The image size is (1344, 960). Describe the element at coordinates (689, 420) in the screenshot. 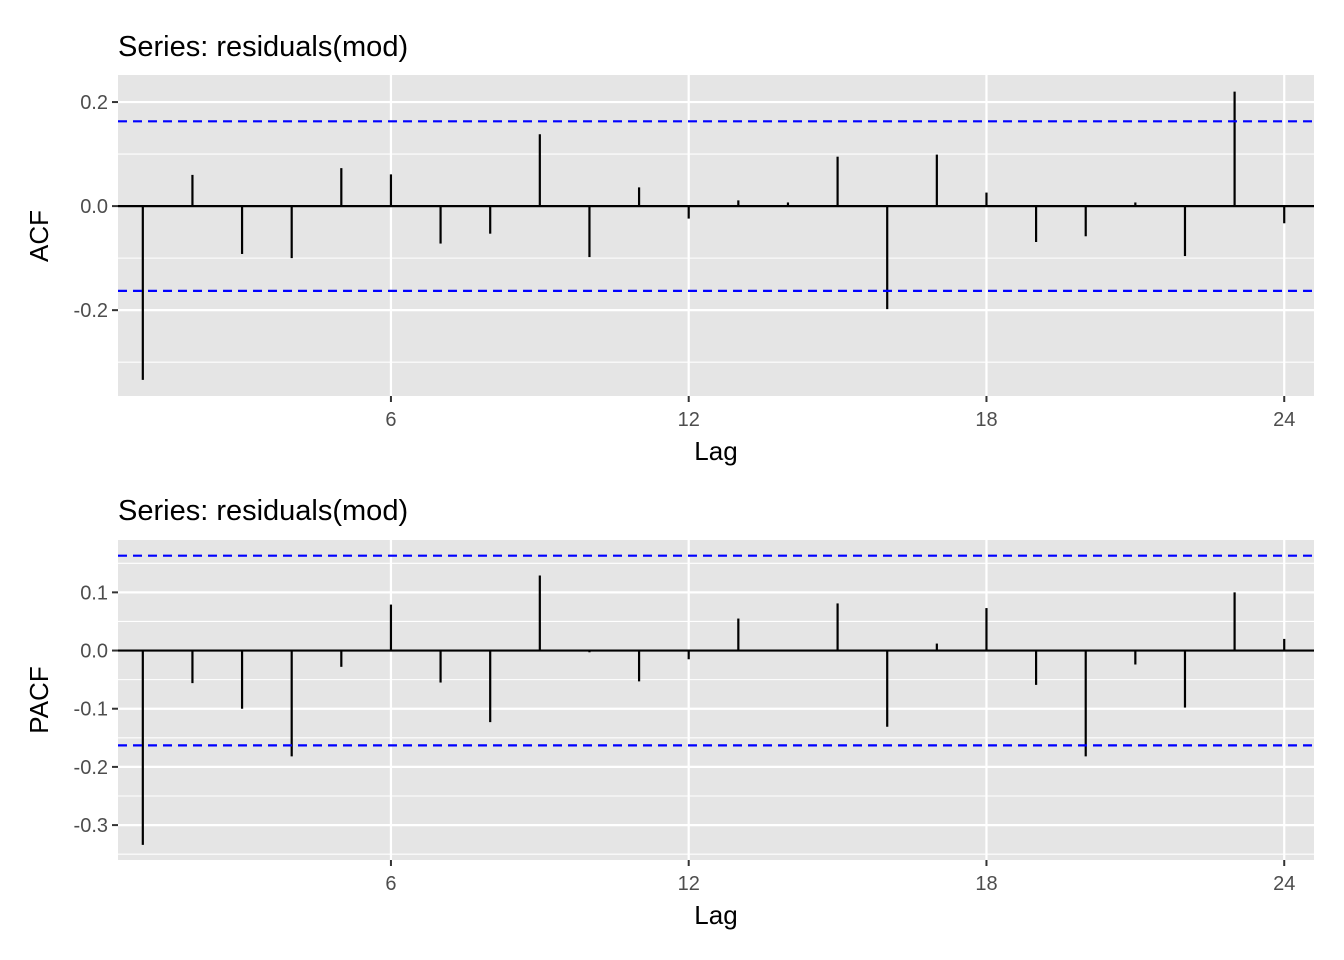

I see `acf-x-tick-label: 12` at that location.